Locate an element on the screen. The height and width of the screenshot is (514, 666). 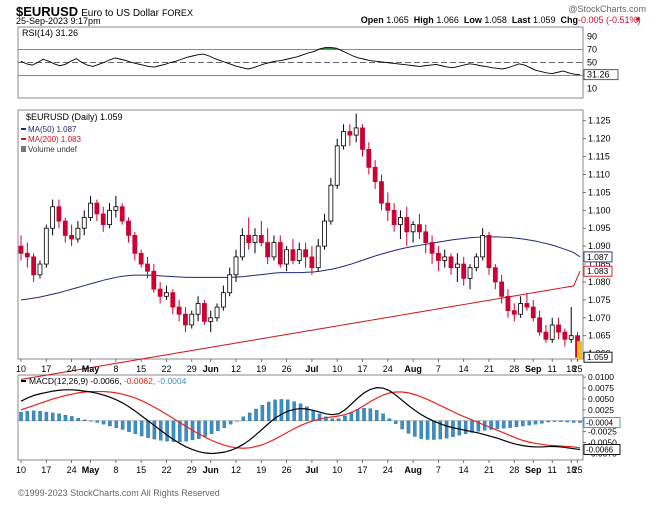
price-date-label: 28 is located at coordinates (514, 369).